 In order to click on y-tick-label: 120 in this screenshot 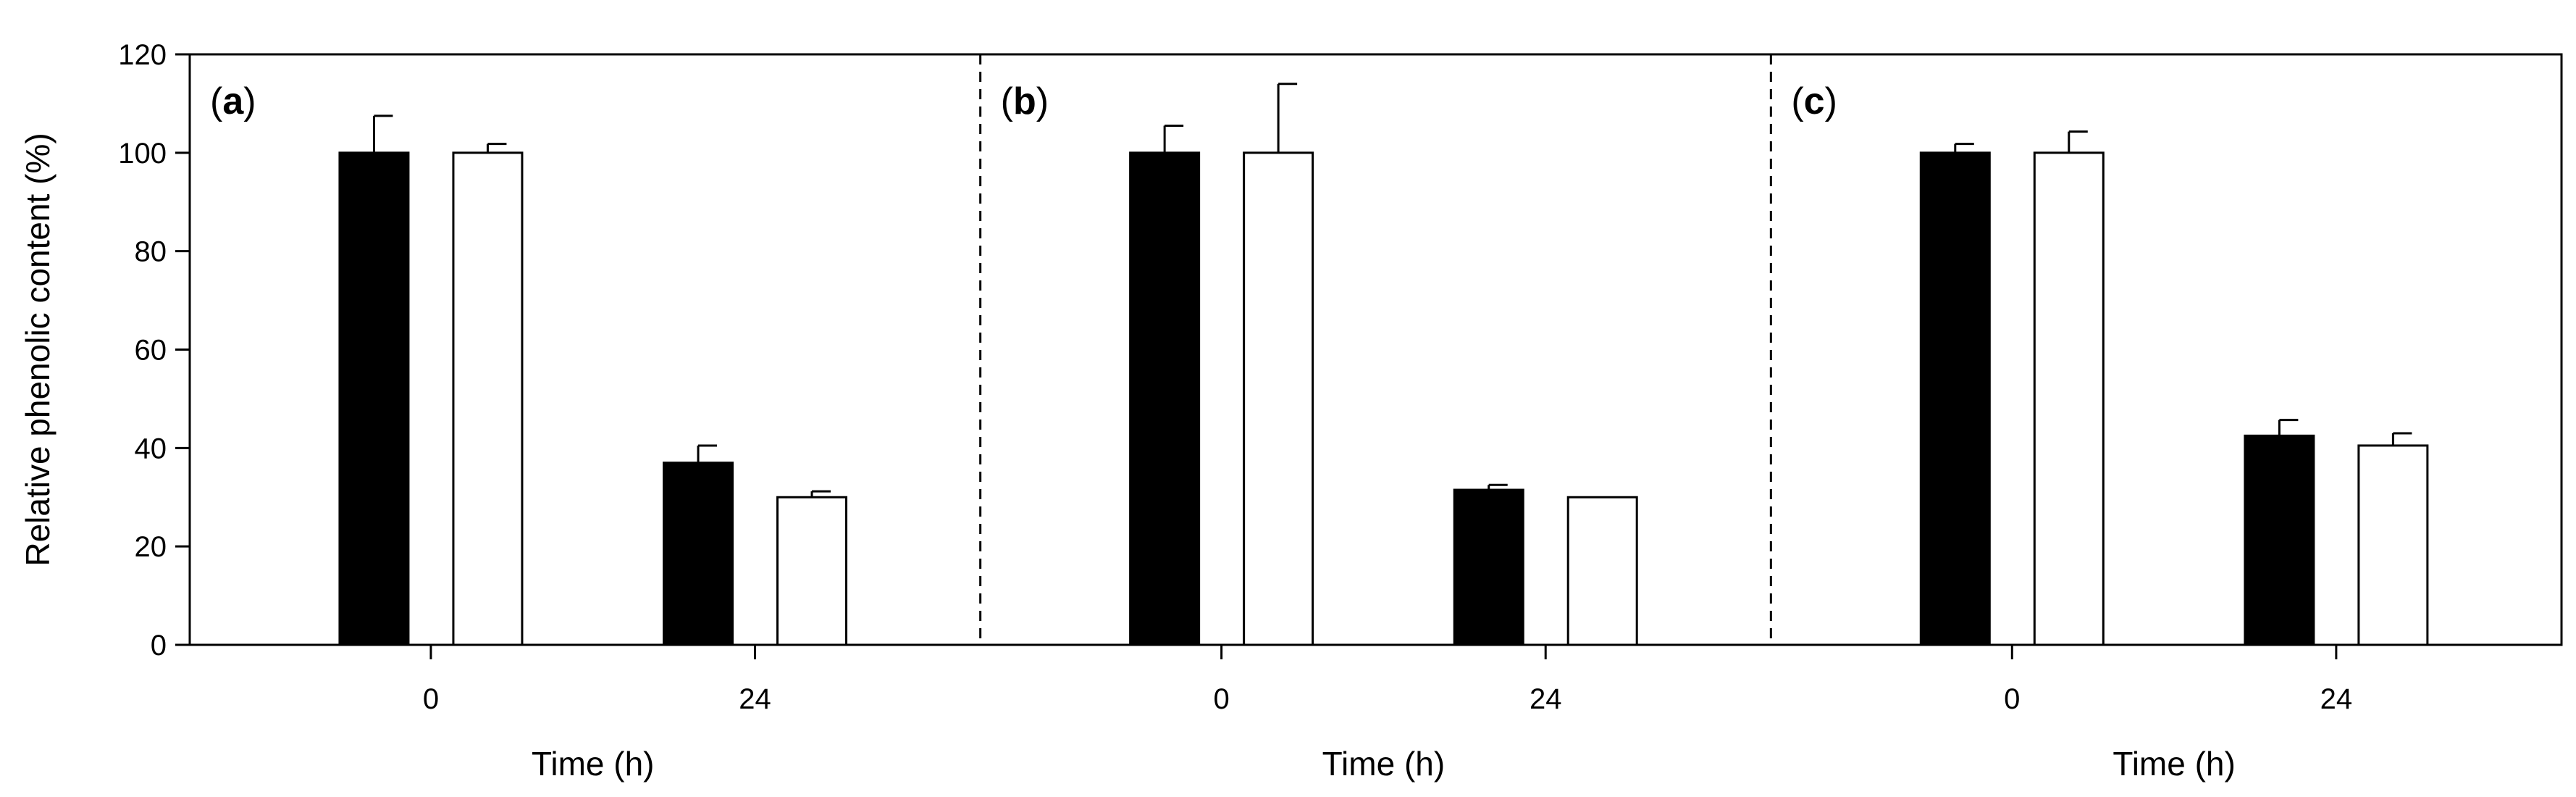, I will do `click(142, 55)`.